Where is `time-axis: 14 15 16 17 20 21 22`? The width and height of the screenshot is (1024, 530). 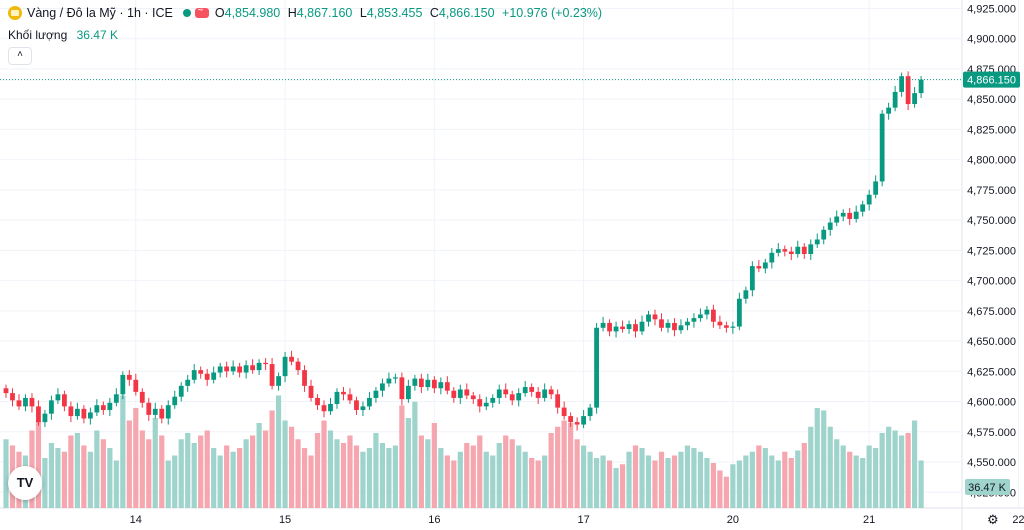 time-axis: 14 15 16 17 20 21 22 is located at coordinates (577, 520).